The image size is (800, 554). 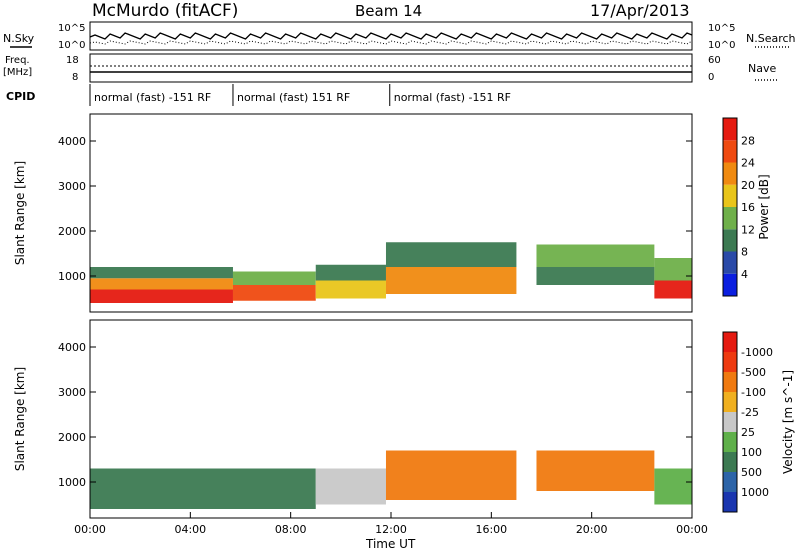 What do you see at coordinates (744, 252) in the screenshot?
I see `colorbar-tick-label: 8` at bounding box center [744, 252].